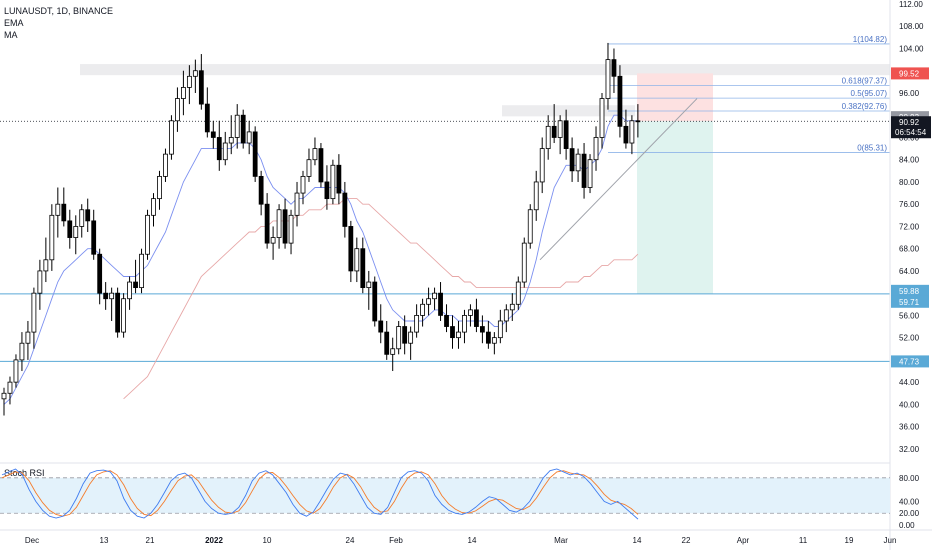  Describe the element at coordinates (14, 23) in the screenshot. I see `ema-legend: EMA` at that location.